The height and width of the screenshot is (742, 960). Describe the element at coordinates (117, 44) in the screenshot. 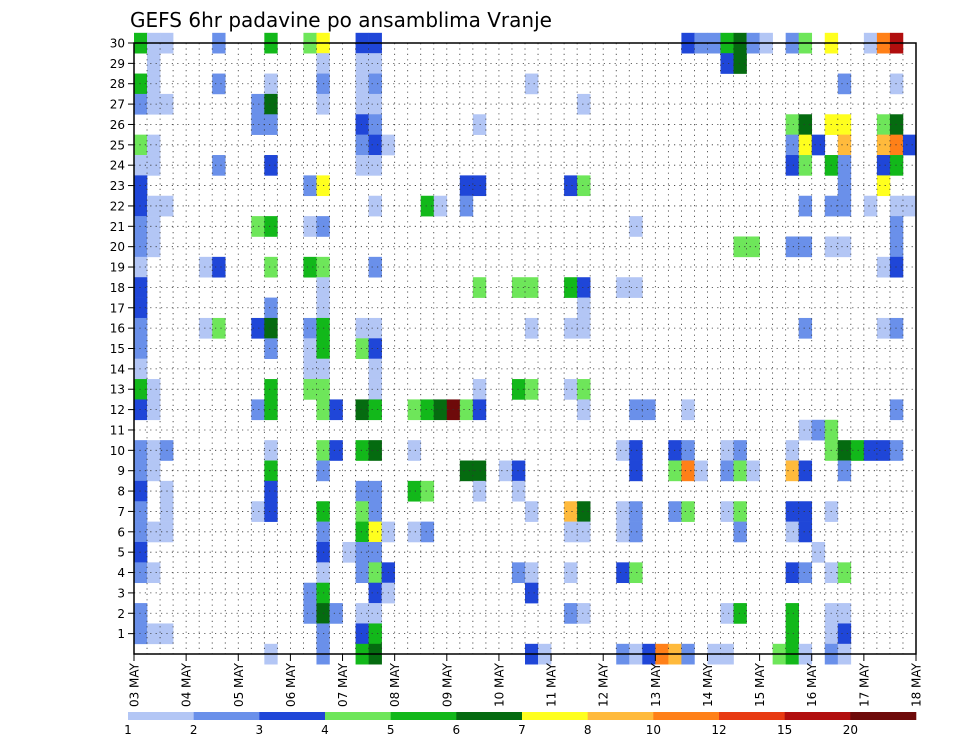

I see `y-tick-label: 30` at that location.